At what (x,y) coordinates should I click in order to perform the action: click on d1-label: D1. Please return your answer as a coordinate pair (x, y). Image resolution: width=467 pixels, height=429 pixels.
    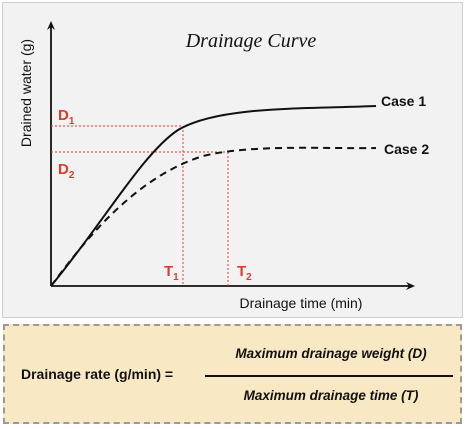
    Looking at the image, I should click on (66, 117).